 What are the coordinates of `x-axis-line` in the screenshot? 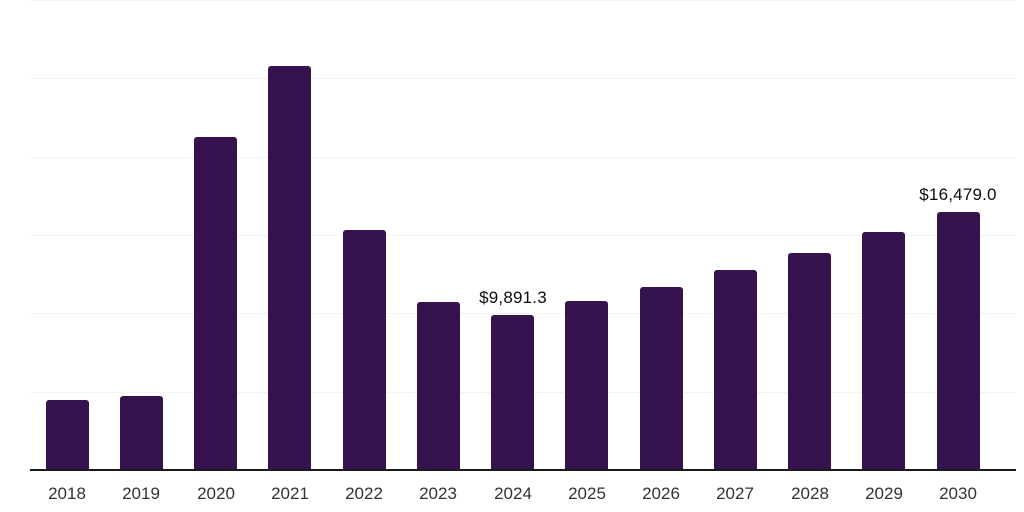 It's located at (523, 470).